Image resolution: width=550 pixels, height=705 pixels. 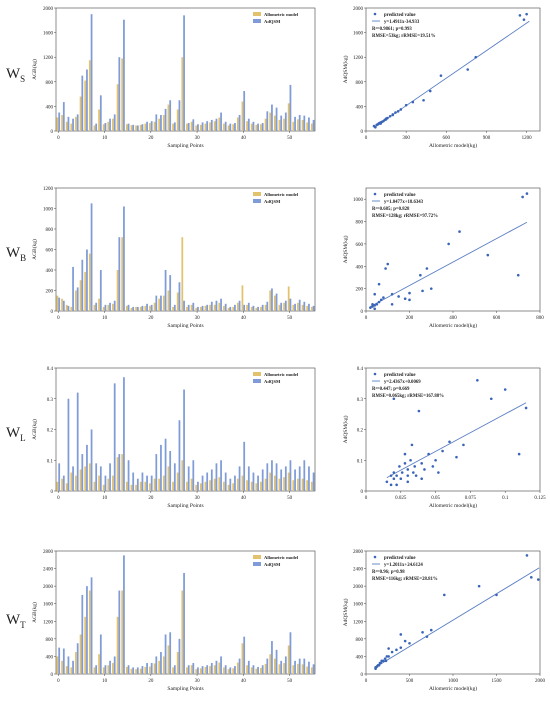 I want to click on plot-frame, so click(x=185, y=249).